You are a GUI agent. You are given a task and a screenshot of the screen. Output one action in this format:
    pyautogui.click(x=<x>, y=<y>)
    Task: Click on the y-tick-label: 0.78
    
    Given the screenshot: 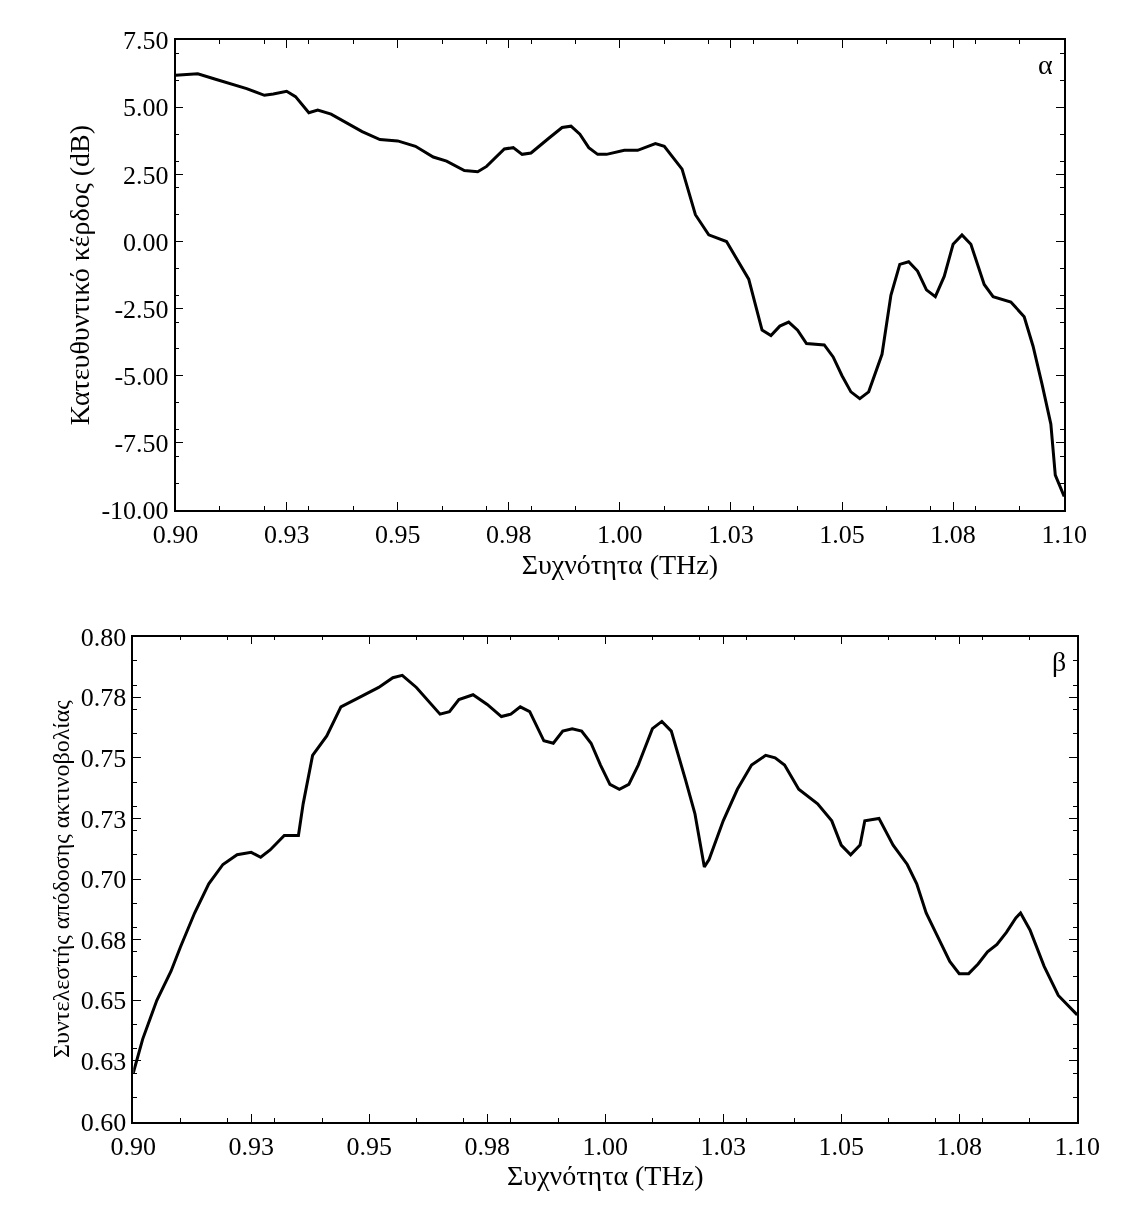 What is the action you would take?
    pyautogui.click(x=103, y=698)
    